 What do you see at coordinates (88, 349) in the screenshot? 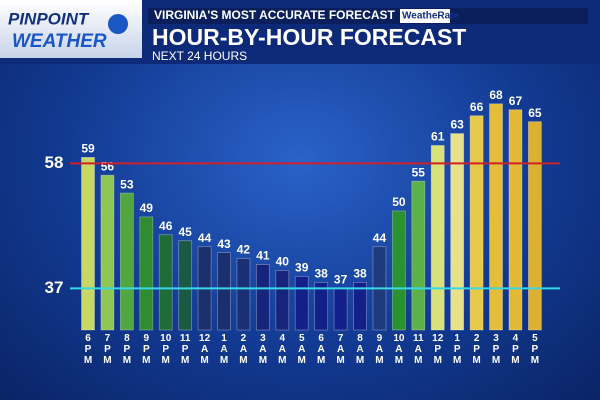
I see `x-tick-label: 6 PM` at bounding box center [88, 349].